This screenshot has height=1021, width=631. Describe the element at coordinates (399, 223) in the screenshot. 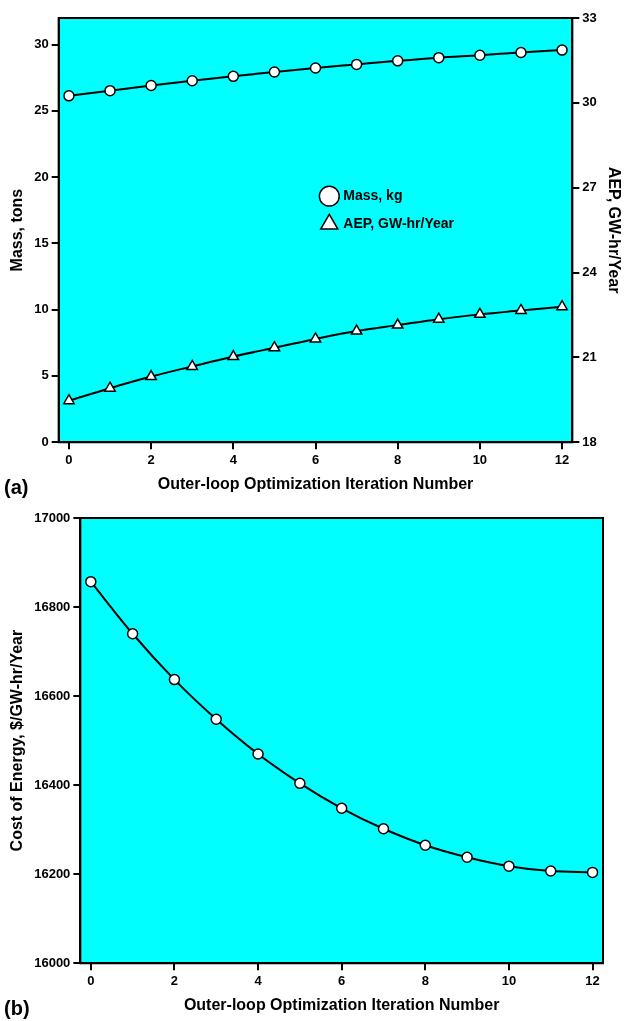

I see `legend-label: AEP, GW-hr/Year` at that location.